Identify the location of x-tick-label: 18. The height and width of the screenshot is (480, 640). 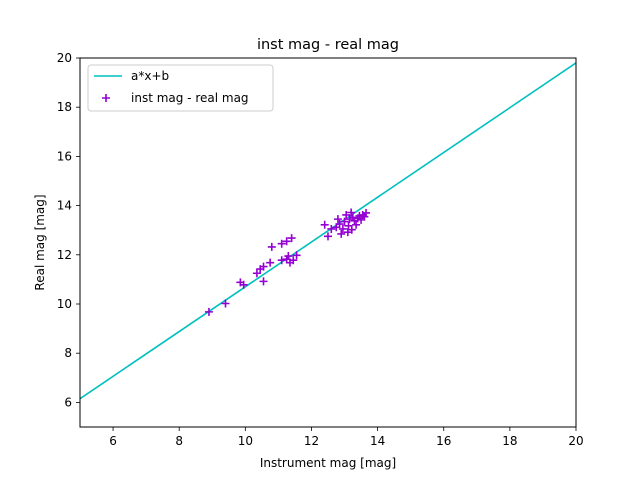
(509, 441).